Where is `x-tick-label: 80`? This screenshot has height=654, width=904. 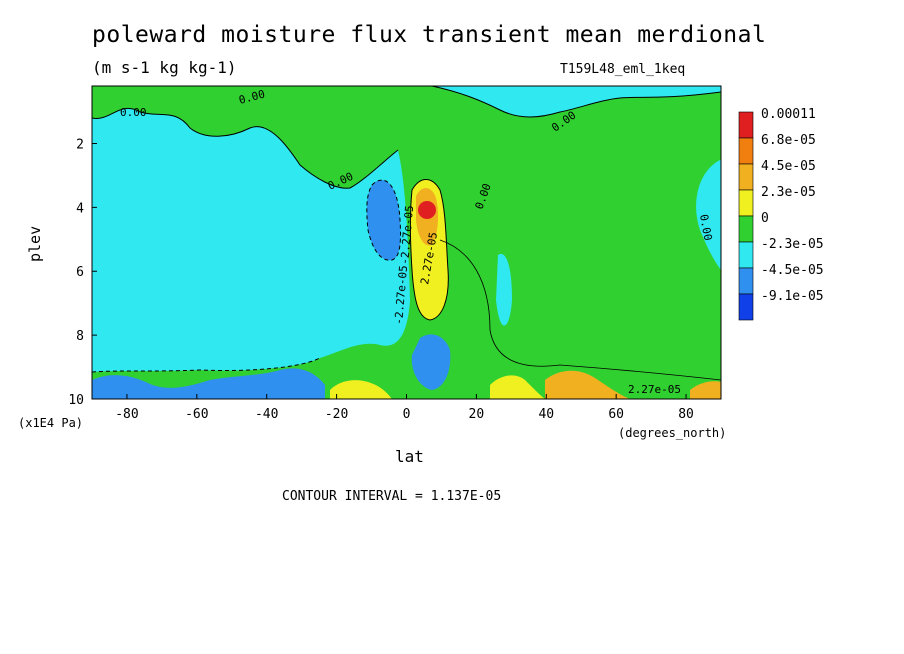
x-tick-label: 80 is located at coordinates (686, 414).